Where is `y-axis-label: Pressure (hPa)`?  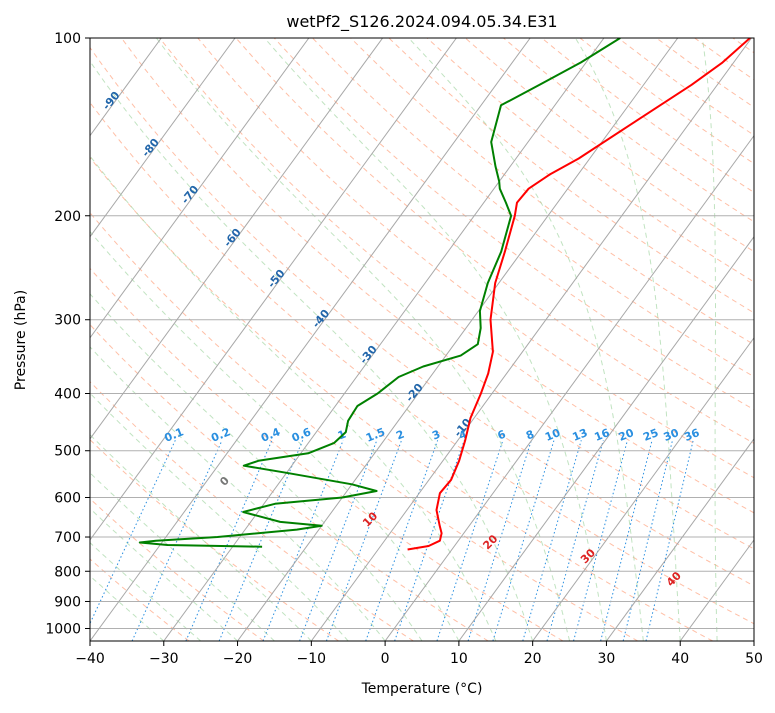 y-axis-label: Pressure (hPa) is located at coordinates (21, 340).